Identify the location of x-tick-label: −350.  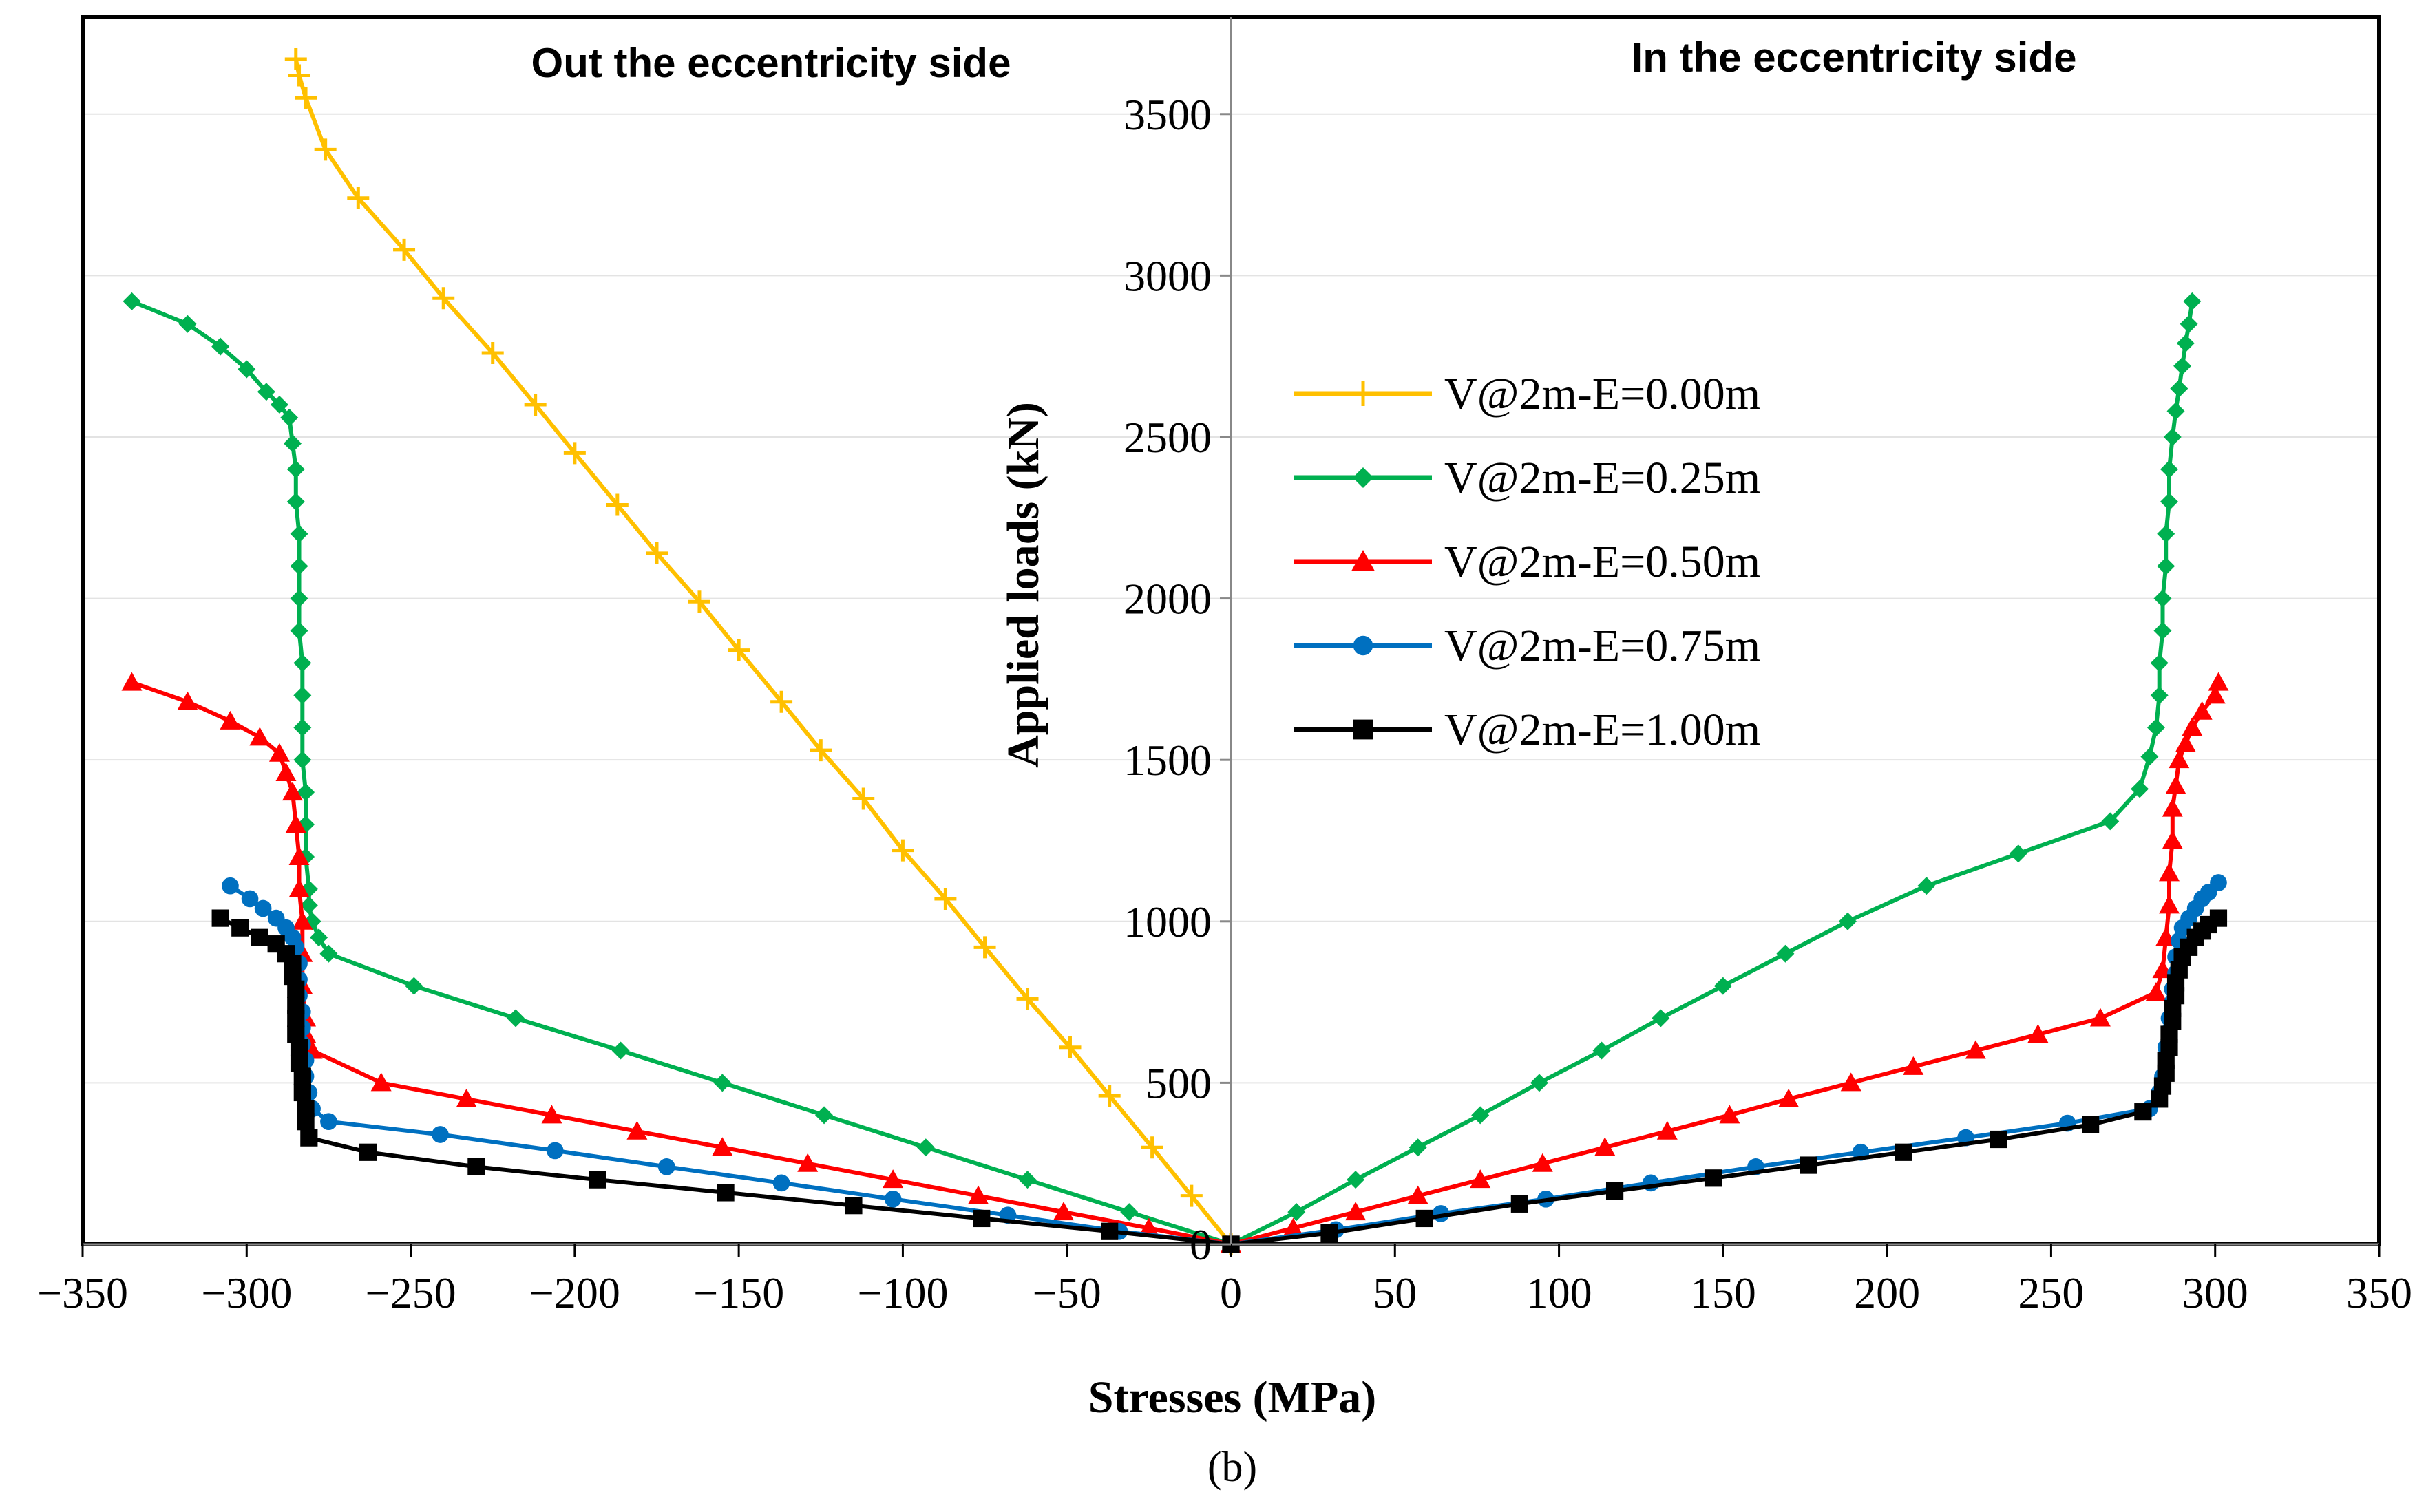
(83, 1292).